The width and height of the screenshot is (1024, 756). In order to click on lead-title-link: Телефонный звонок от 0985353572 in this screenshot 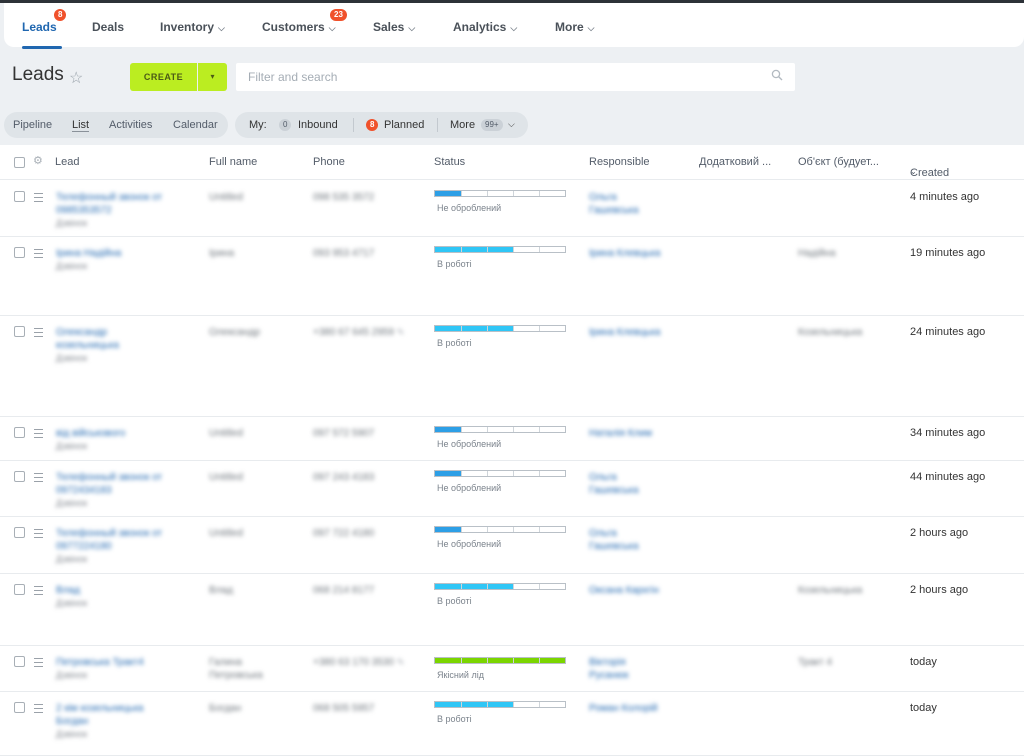, I will do `click(109, 204)`.